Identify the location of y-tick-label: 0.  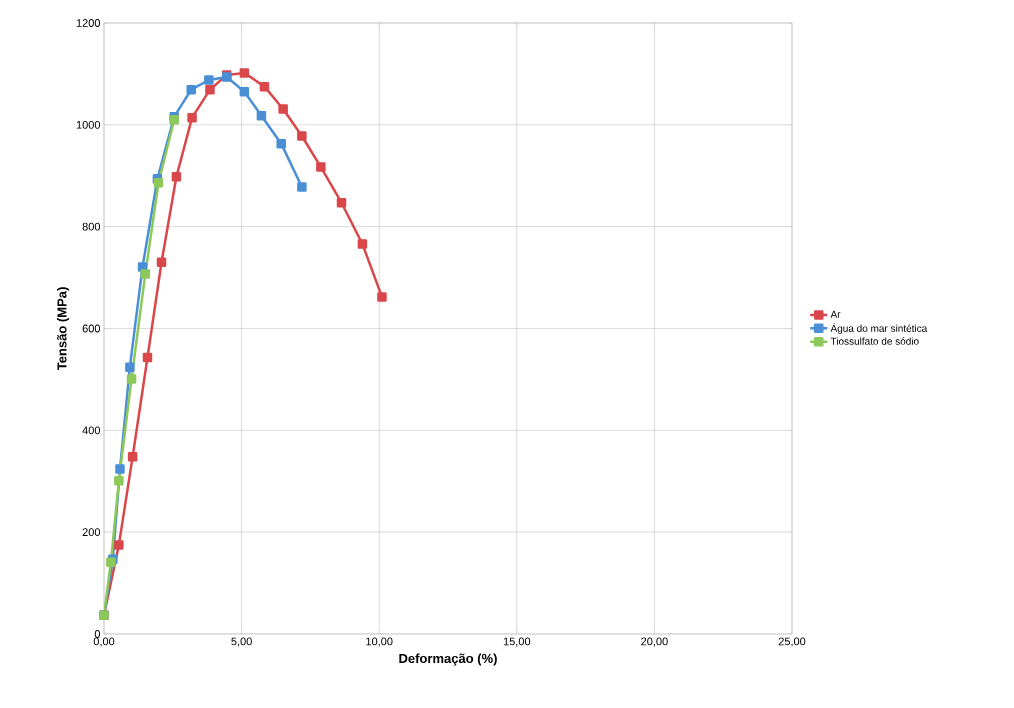
(97, 634).